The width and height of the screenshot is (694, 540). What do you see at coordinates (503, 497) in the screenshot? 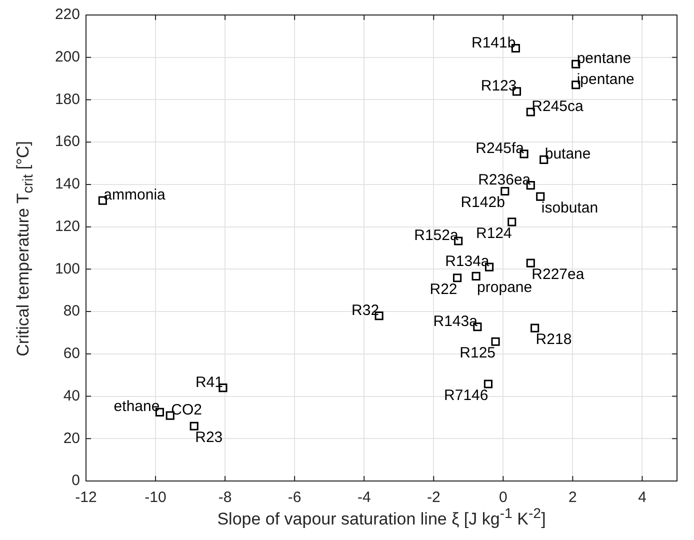
I see `x-tick-label: 0` at bounding box center [503, 497].